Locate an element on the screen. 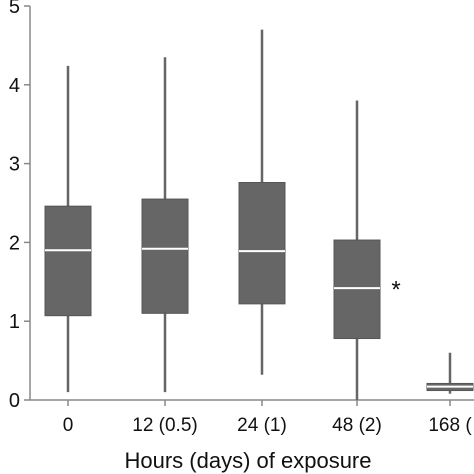 The width and height of the screenshot is (474, 474). significance-marker: * is located at coordinates (395, 290).